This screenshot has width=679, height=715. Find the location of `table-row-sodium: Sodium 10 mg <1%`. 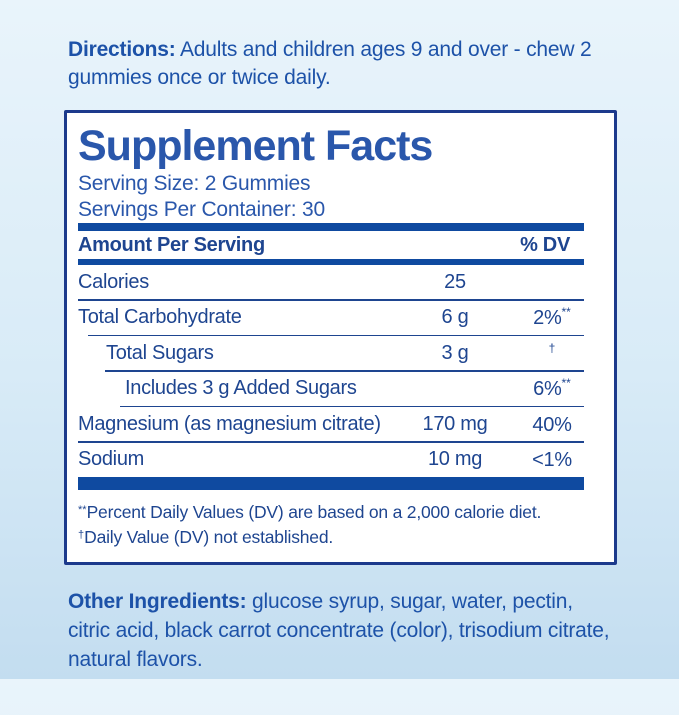

table-row-sodium: Sodium 10 mg <1% is located at coordinates (331, 460).